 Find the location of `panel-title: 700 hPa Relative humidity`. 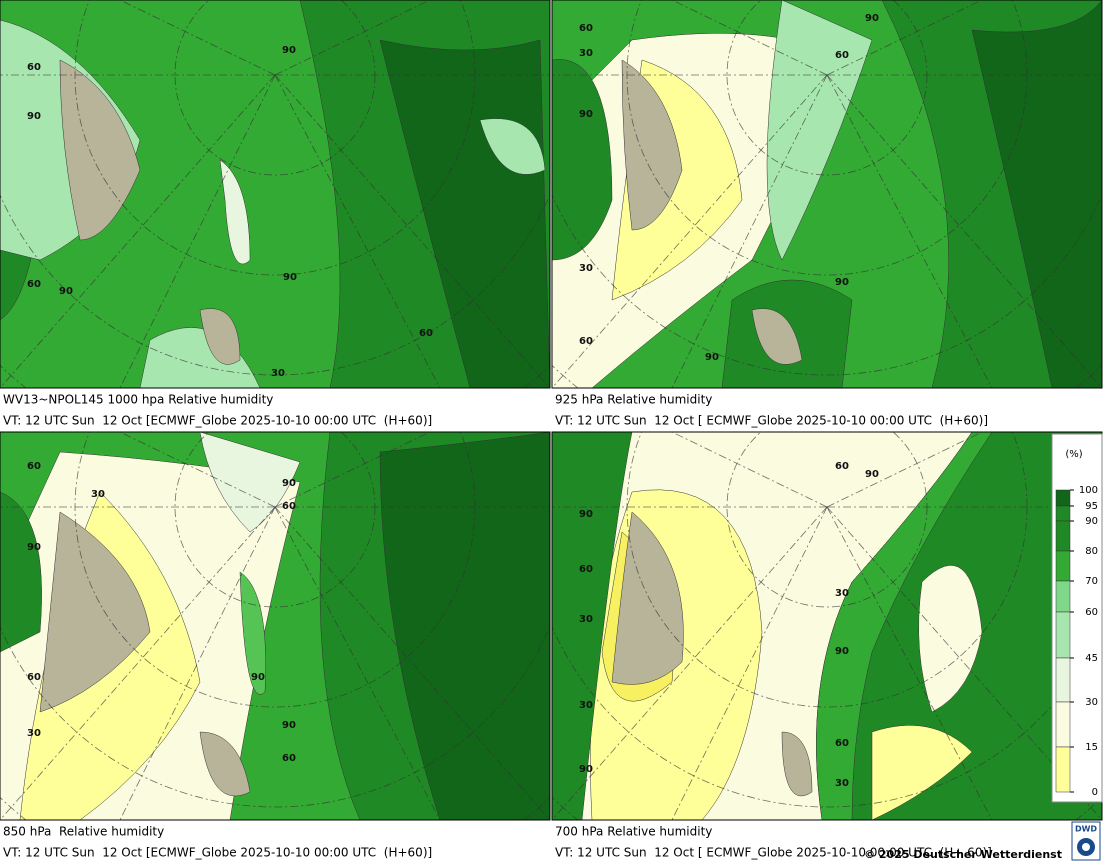

panel-title: 700 hPa Relative humidity is located at coordinates (633, 832).